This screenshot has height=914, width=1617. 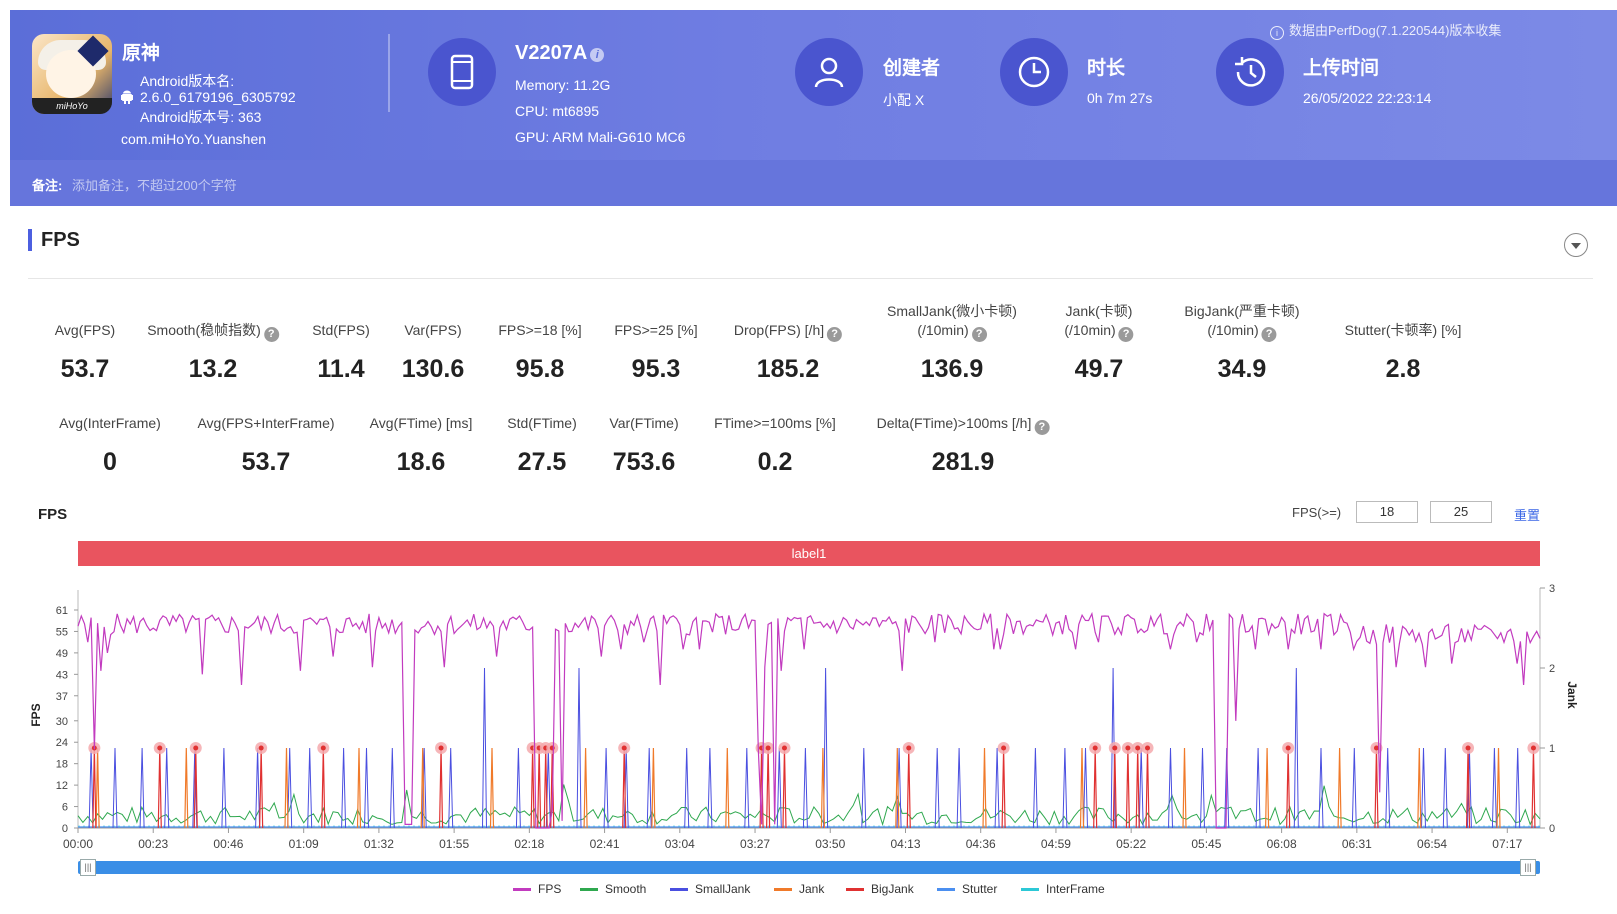 What do you see at coordinates (1552, 749) in the screenshot?
I see `y2-tick-label: 1` at bounding box center [1552, 749].